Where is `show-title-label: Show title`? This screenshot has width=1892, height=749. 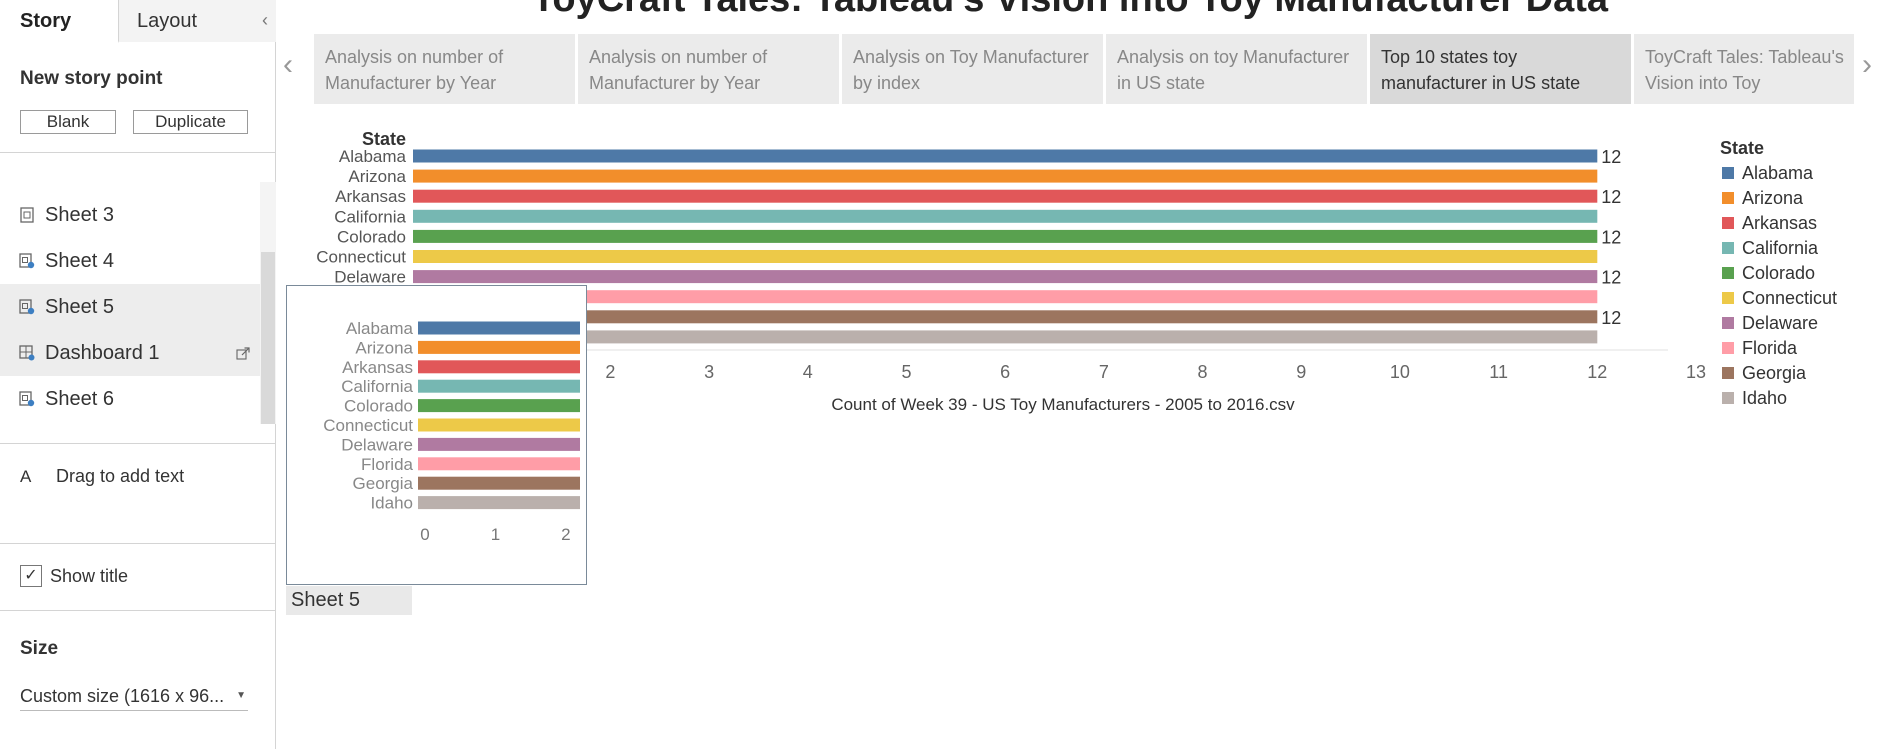
show-title-label: Show title is located at coordinates (89, 575).